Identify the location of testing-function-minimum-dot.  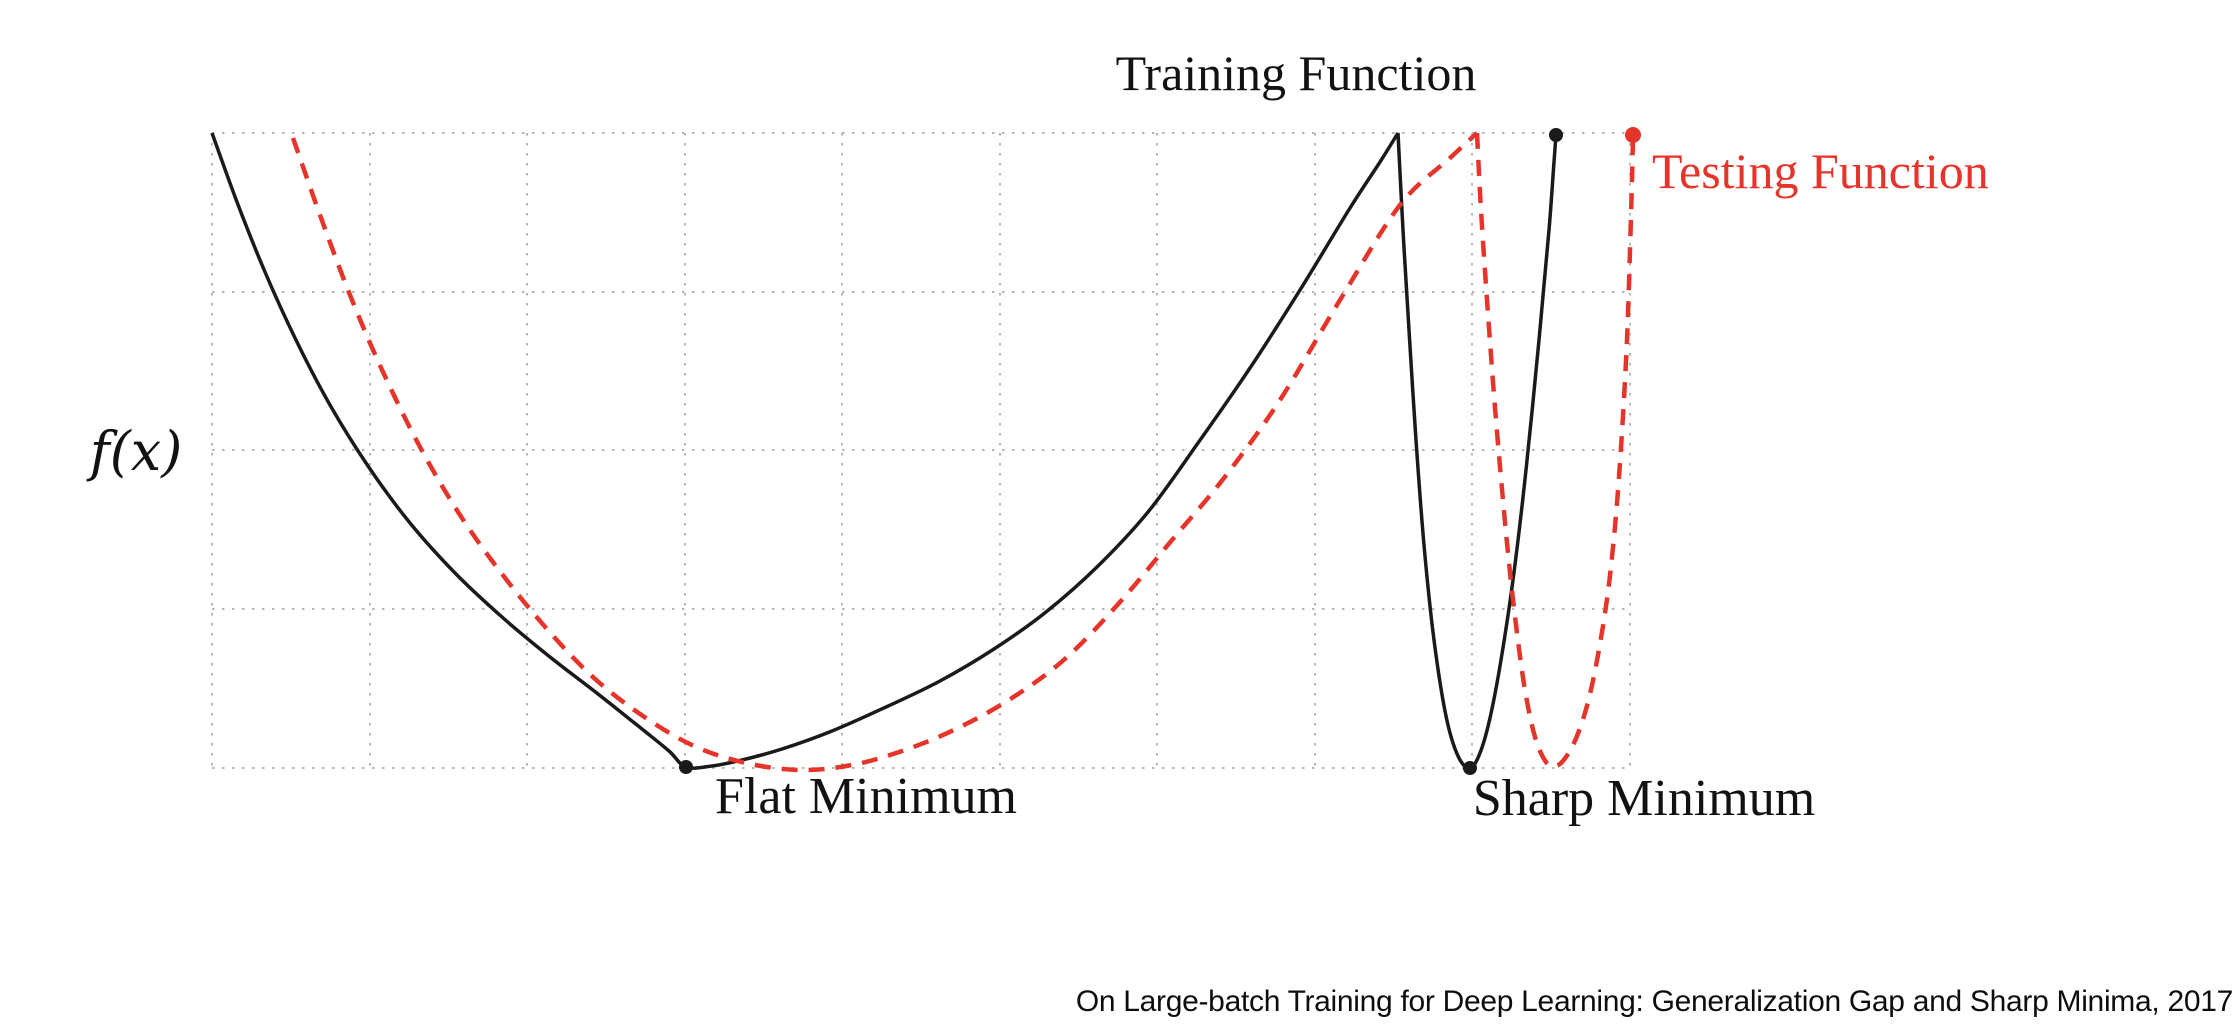
(1633, 135).